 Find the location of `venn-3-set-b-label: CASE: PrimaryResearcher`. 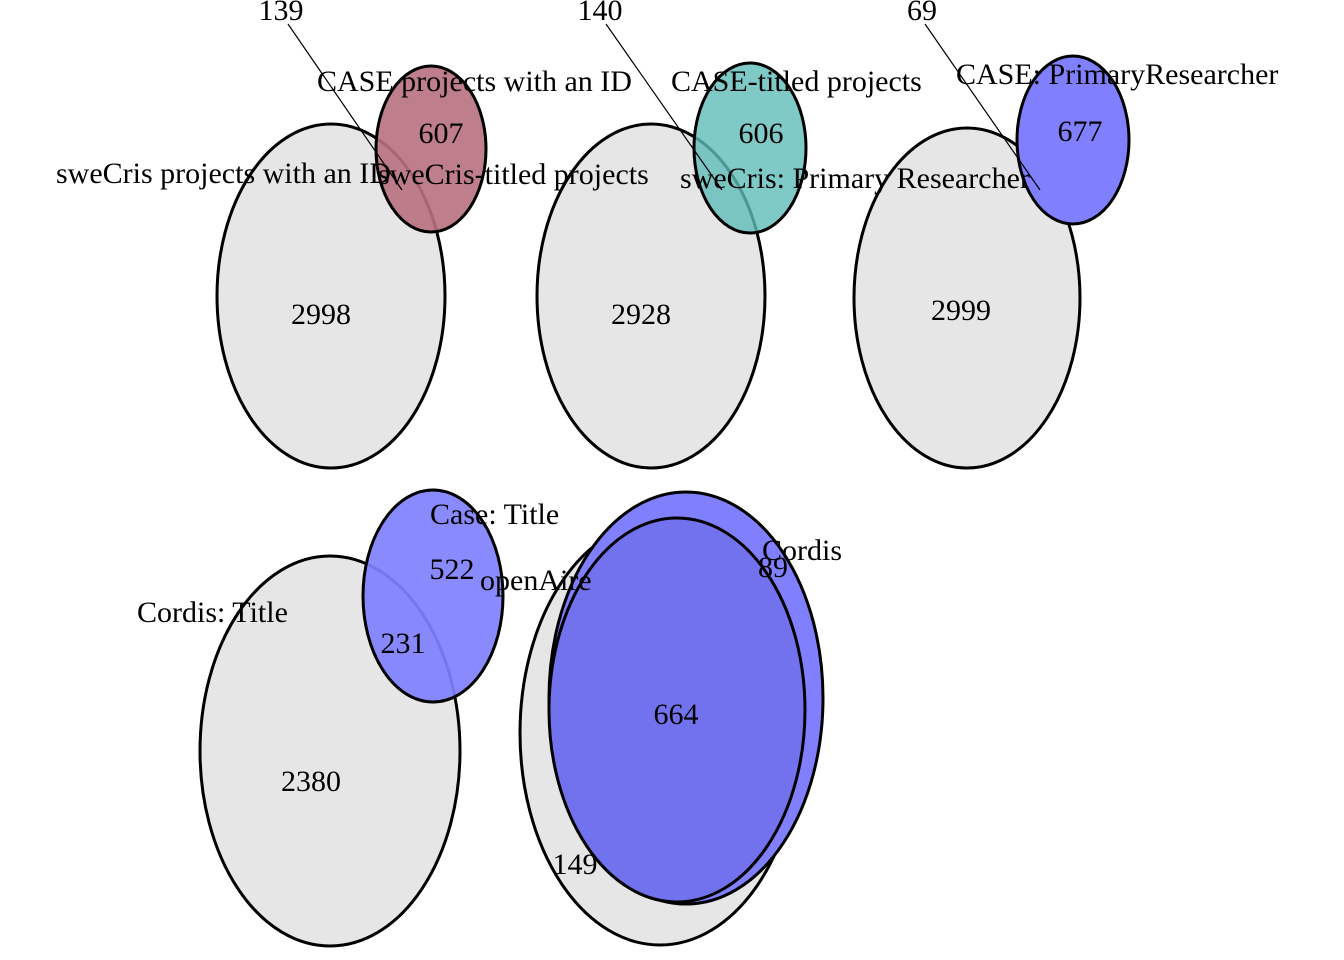

venn-3-set-b-label: CASE: PrimaryResearcher is located at coordinates (1117, 74).